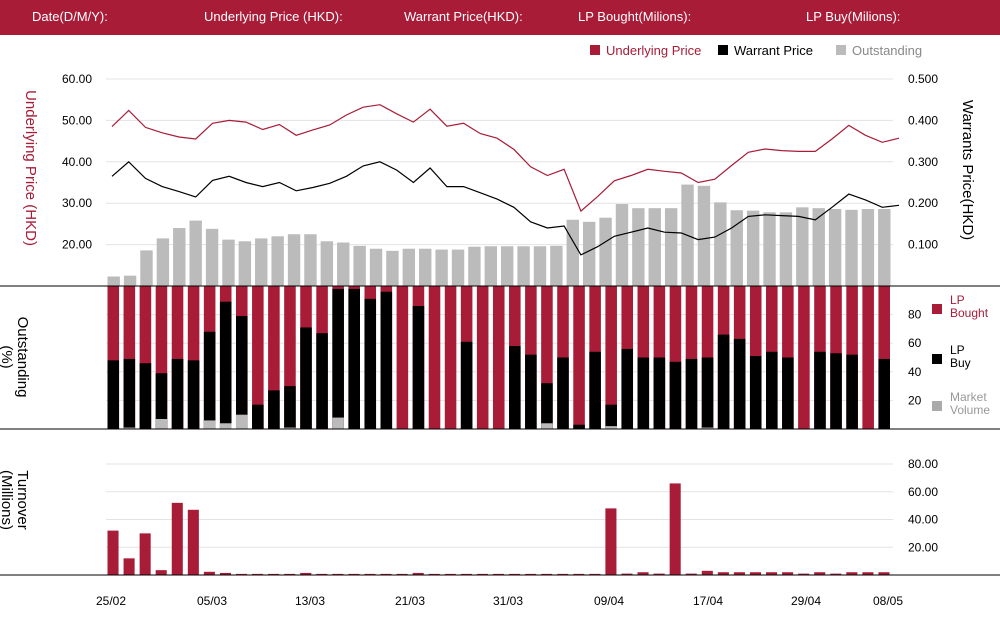 Image resolution: width=1000 pixels, height=620 pixels. What do you see at coordinates (923, 120) in the screenshot?
I see `right-tick-label: 0.400` at bounding box center [923, 120].